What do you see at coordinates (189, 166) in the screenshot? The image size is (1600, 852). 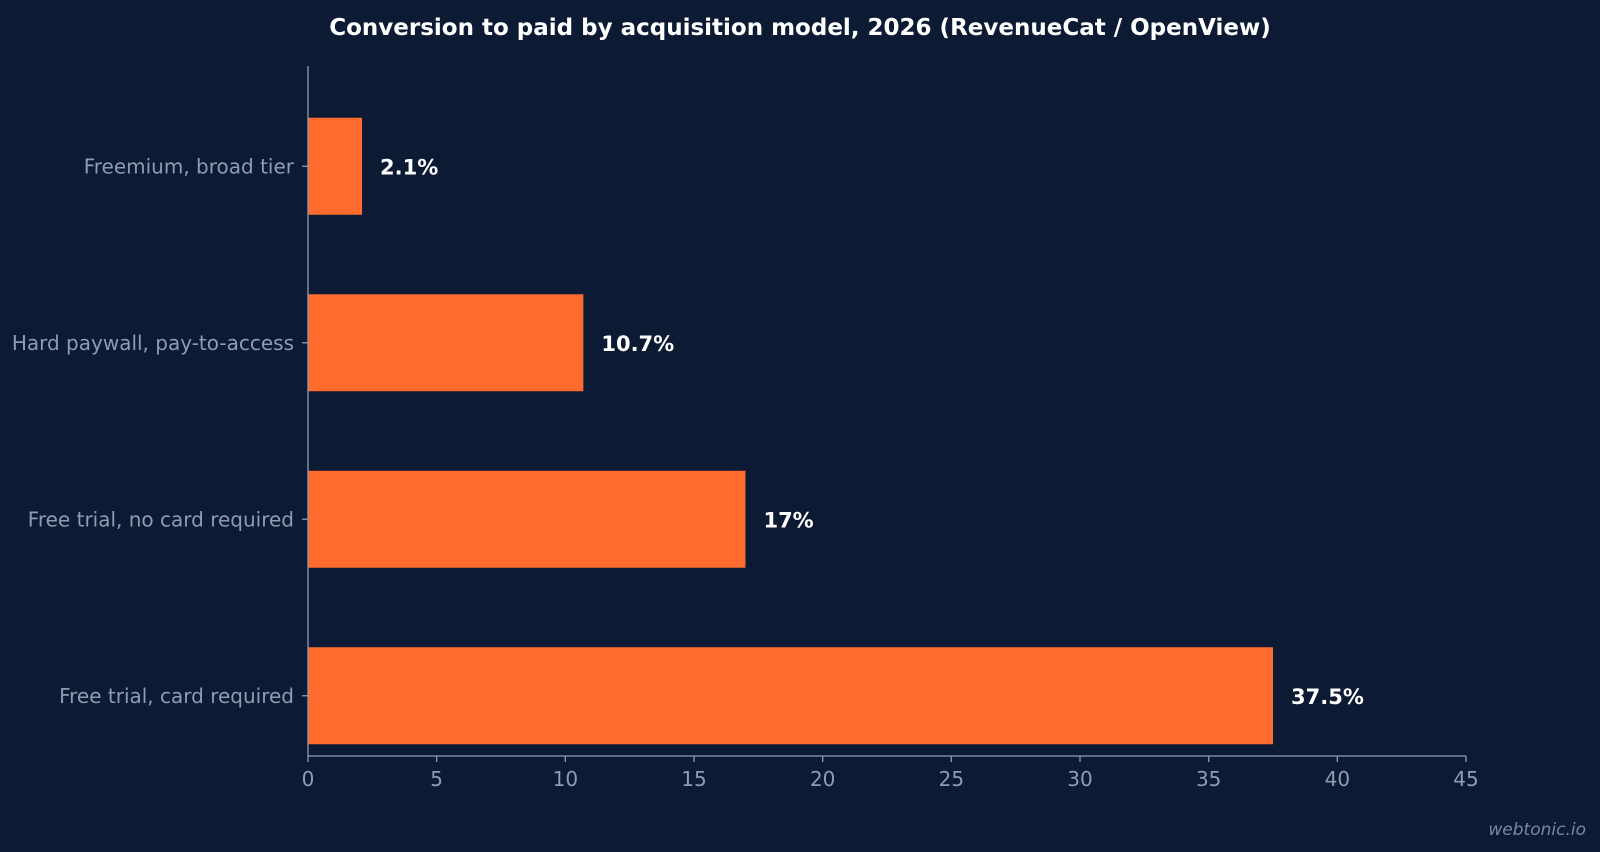 I see `category-label-1: Freemium, broad tier` at bounding box center [189, 166].